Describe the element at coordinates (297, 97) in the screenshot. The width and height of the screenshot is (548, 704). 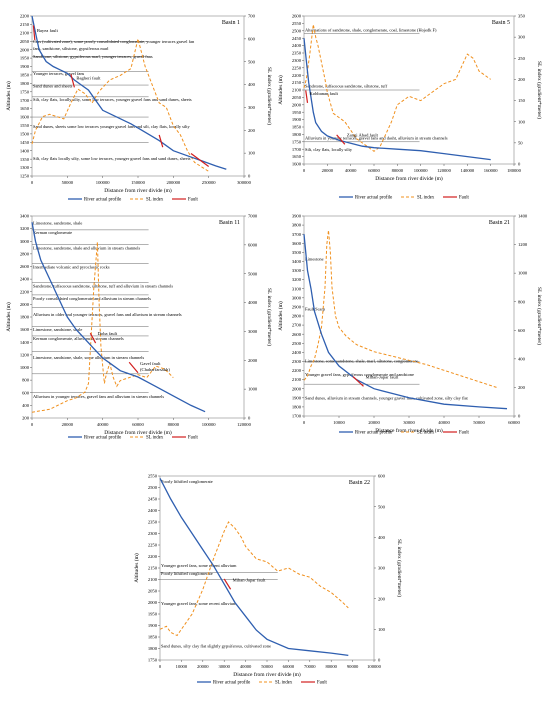
I see `y-tick-label: 2050` at that location.